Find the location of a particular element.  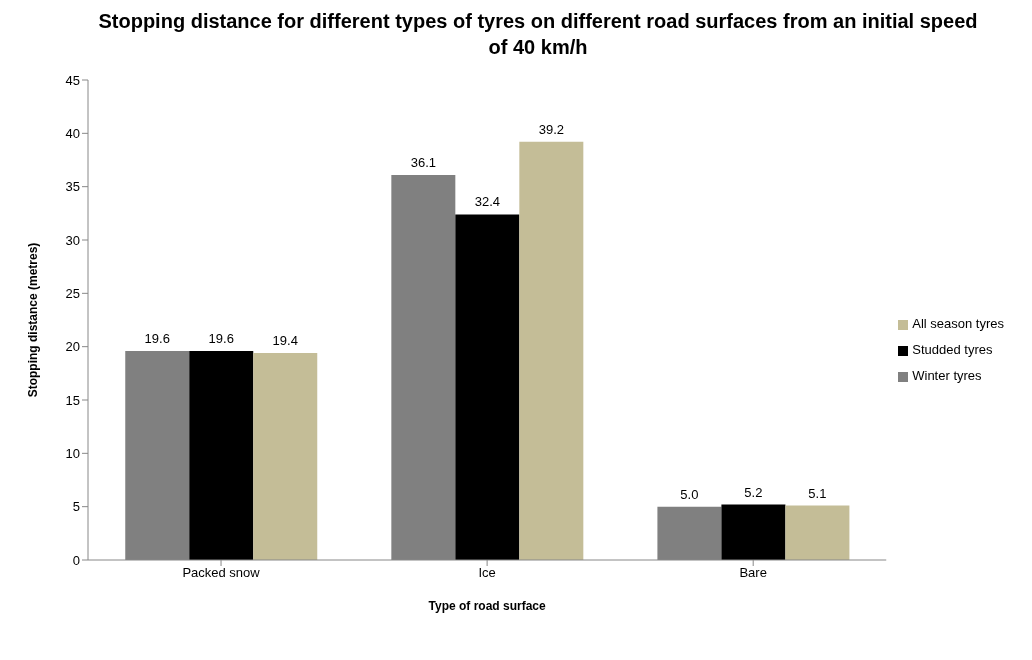

data-label: 5.0 is located at coordinates (689, 494).